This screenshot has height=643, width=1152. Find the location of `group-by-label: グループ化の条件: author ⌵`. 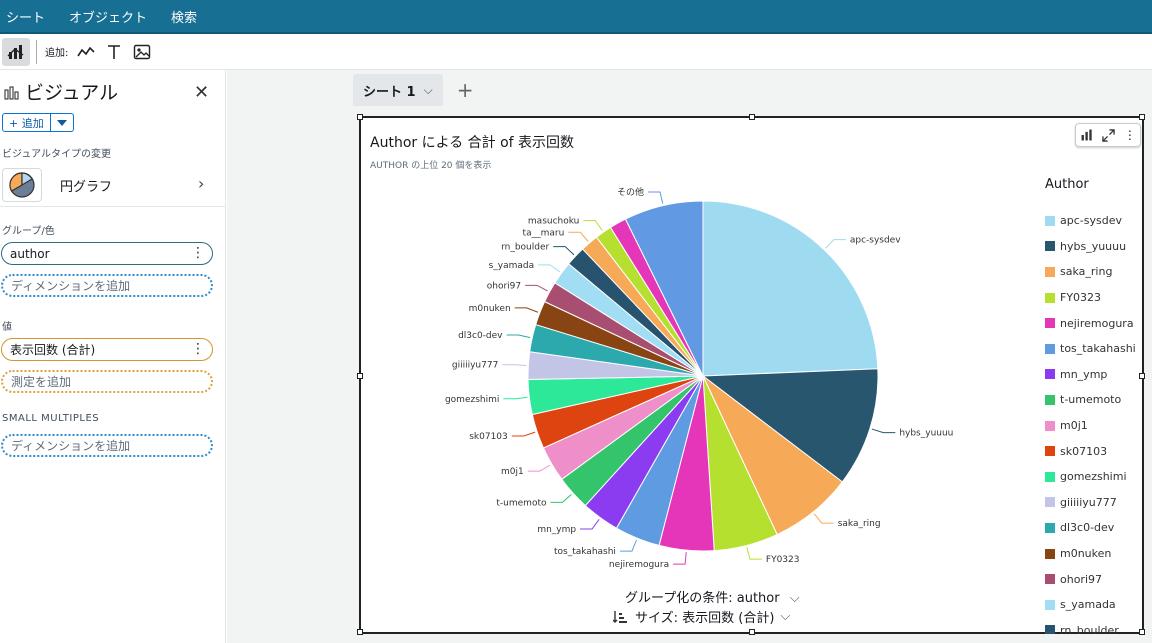

group-by-label: グループ化の条件: author ⌵ is located at coordinates (712, 596).